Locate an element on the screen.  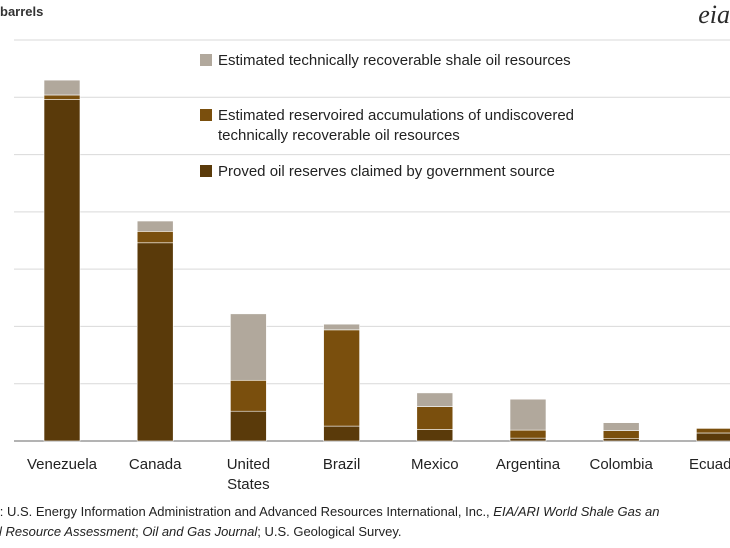
bar-segment-venezuela-s0 is located at coordinates (62, 270).